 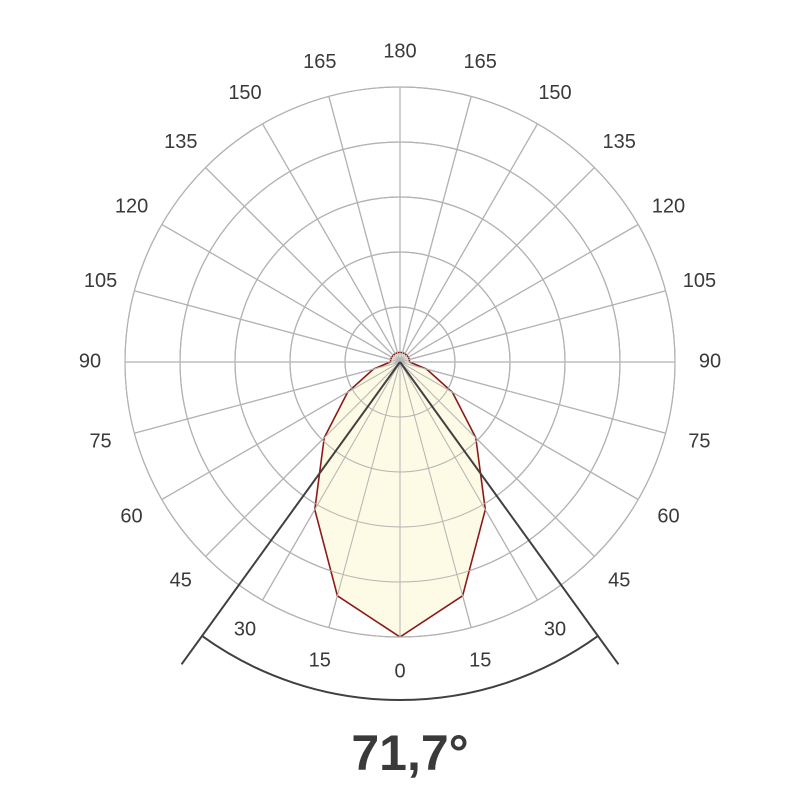 What do you see at coordinates (399, 671) in the screenshot?
I see `angle-label: 0` at bounding box center [399, 671].